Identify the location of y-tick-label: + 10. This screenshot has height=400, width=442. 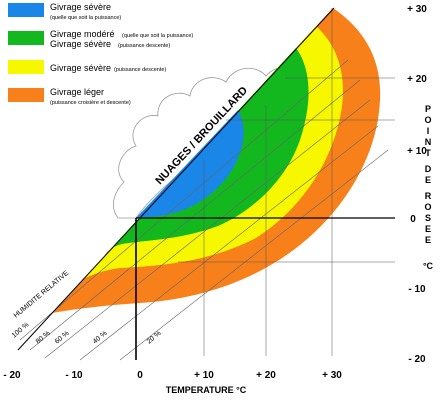
(417, 151).